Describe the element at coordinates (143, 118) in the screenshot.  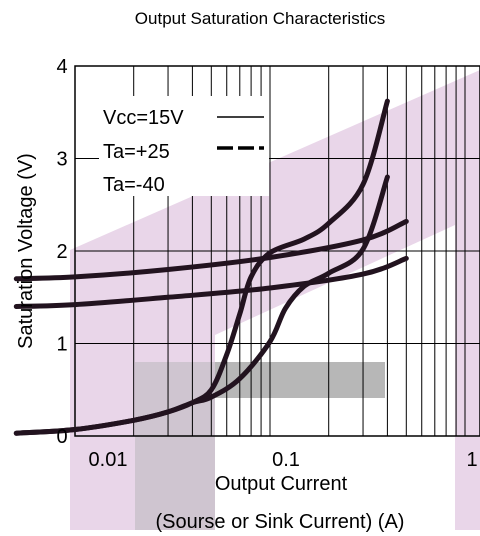
I see `legend-label-vcc: Vcc=15V` at that location.